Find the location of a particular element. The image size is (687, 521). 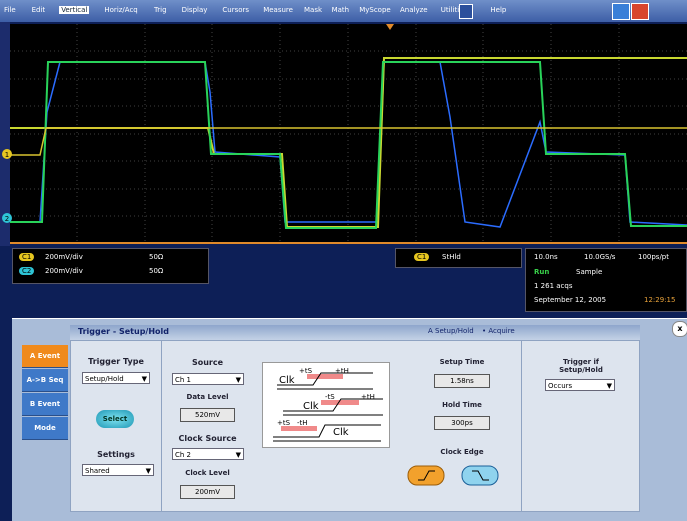

close-window-button is located at coordinates (640, 11).